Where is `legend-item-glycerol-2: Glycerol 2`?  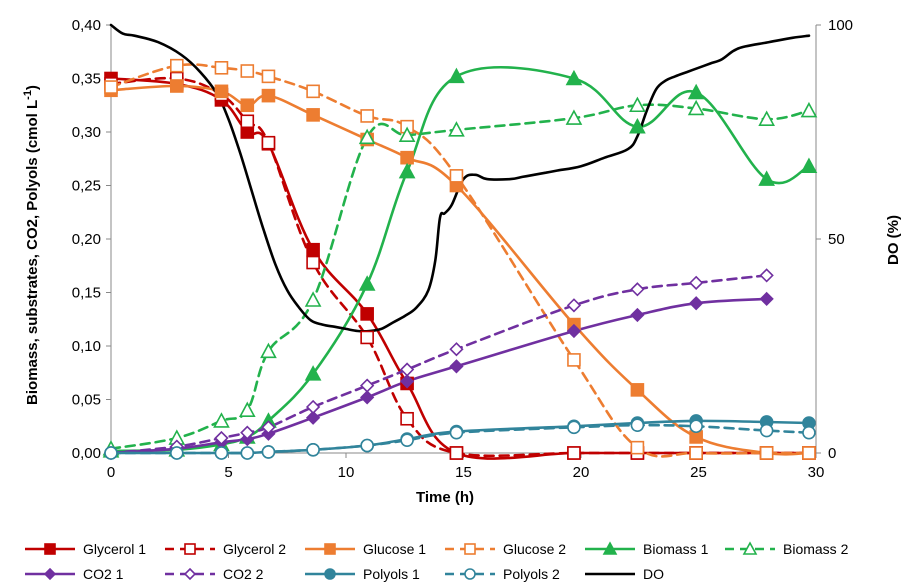
legend-item-glycerol-2: Glycerol 2 is located at coordinates (225, 549).